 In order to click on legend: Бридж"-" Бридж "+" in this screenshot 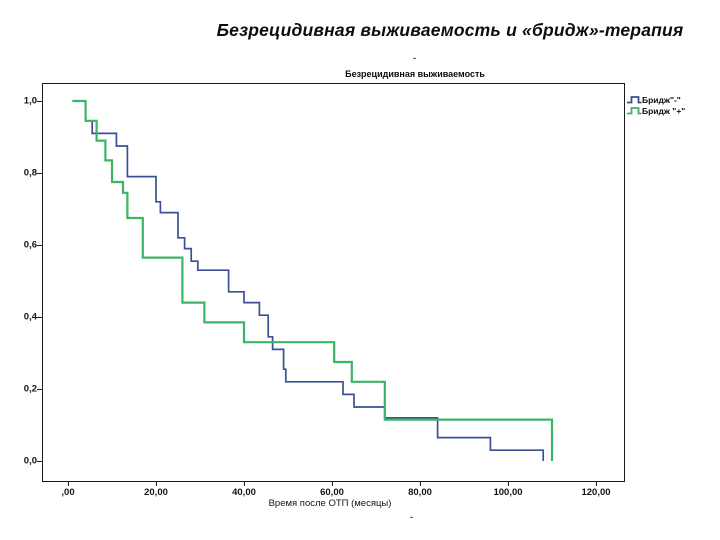, I will do `click(656, 105)`.